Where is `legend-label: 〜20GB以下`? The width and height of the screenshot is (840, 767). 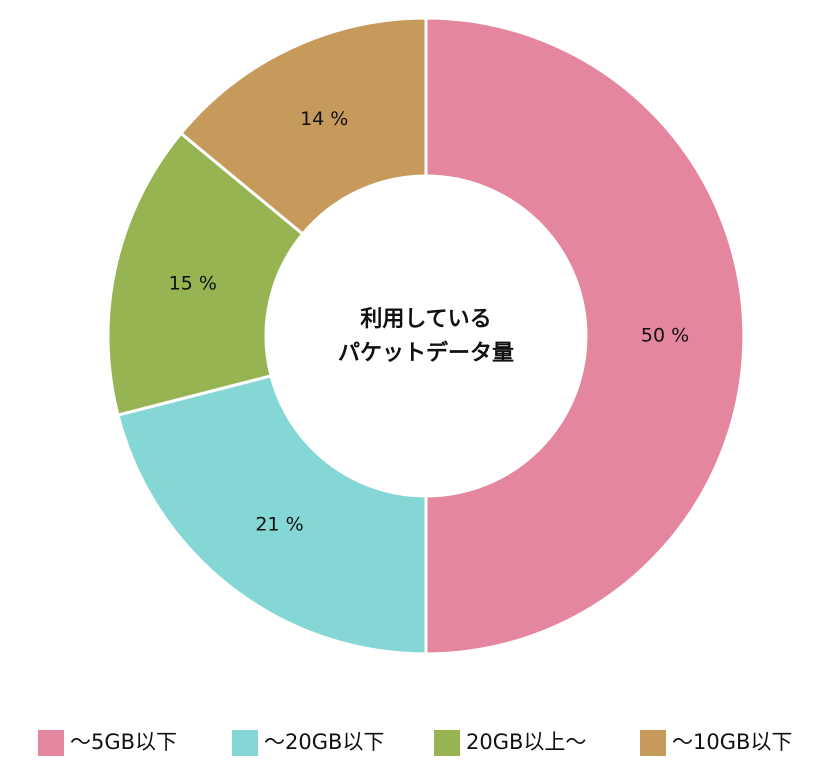
legend-label: 〜20GB以下 is located at coordinates (324, 742).